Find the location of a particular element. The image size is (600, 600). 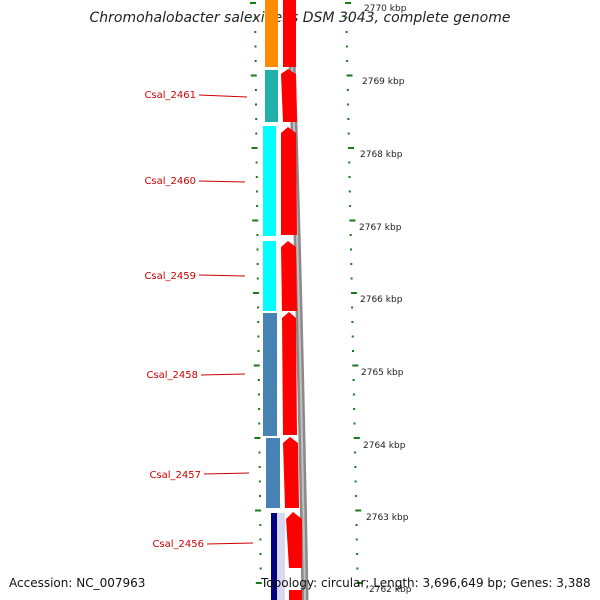

gene-label: Csal_2459 is located at coordinates (170, 276).